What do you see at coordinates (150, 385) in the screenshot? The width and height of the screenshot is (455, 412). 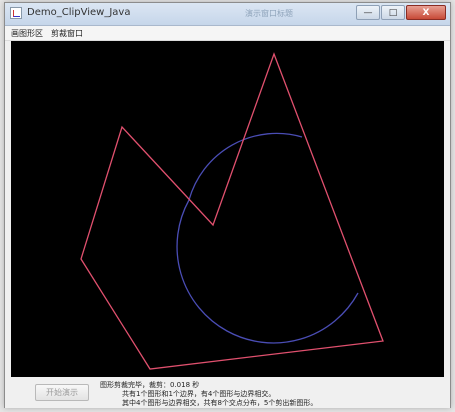 I see `status-line-1: 图形剪裁完毕，裁剪：0.018 秒` at bounding box center [150, 385].